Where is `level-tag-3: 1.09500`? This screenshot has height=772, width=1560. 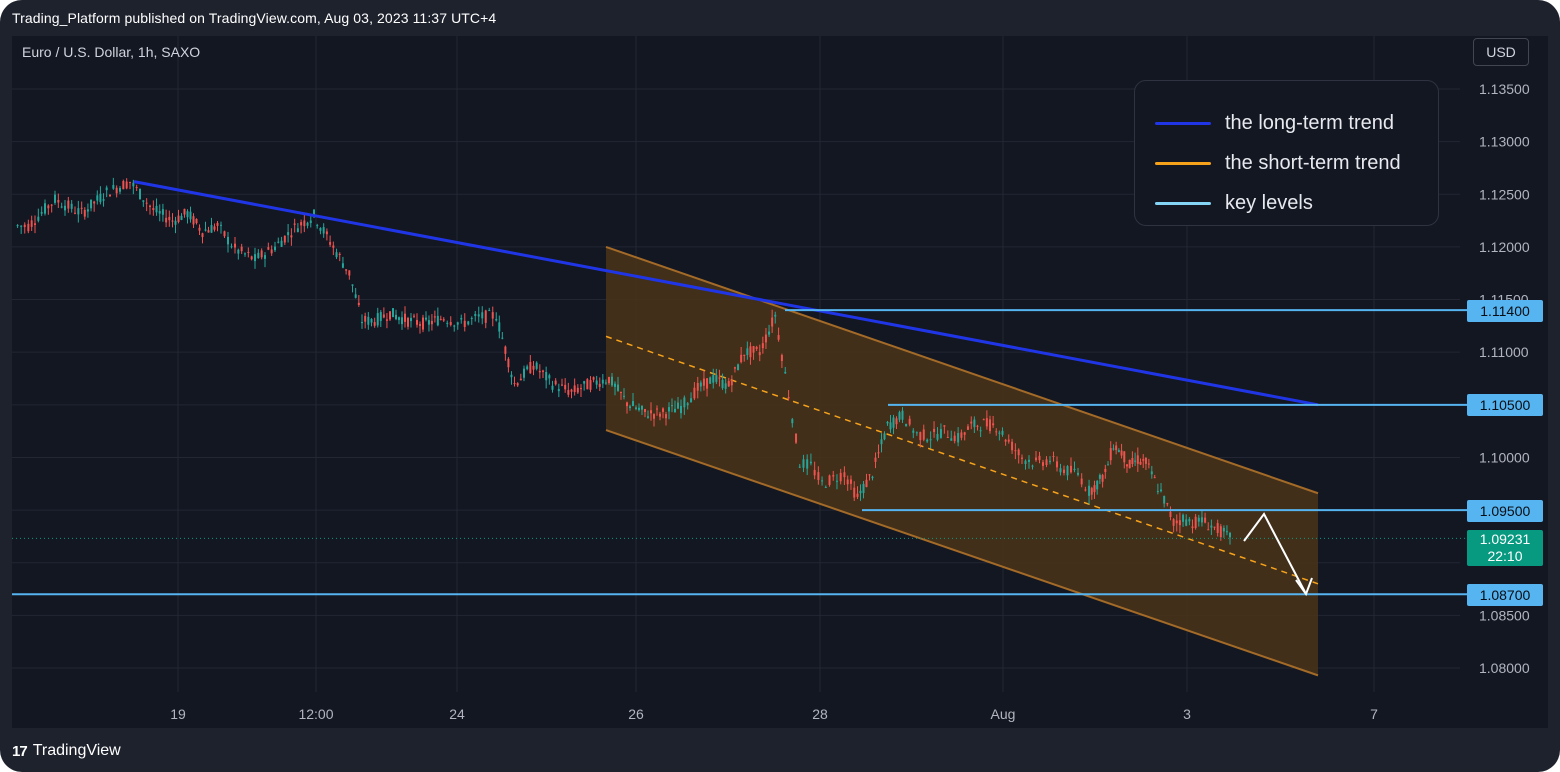 level-tag-3: 1.09500 is located at coordinates (1505, 511).